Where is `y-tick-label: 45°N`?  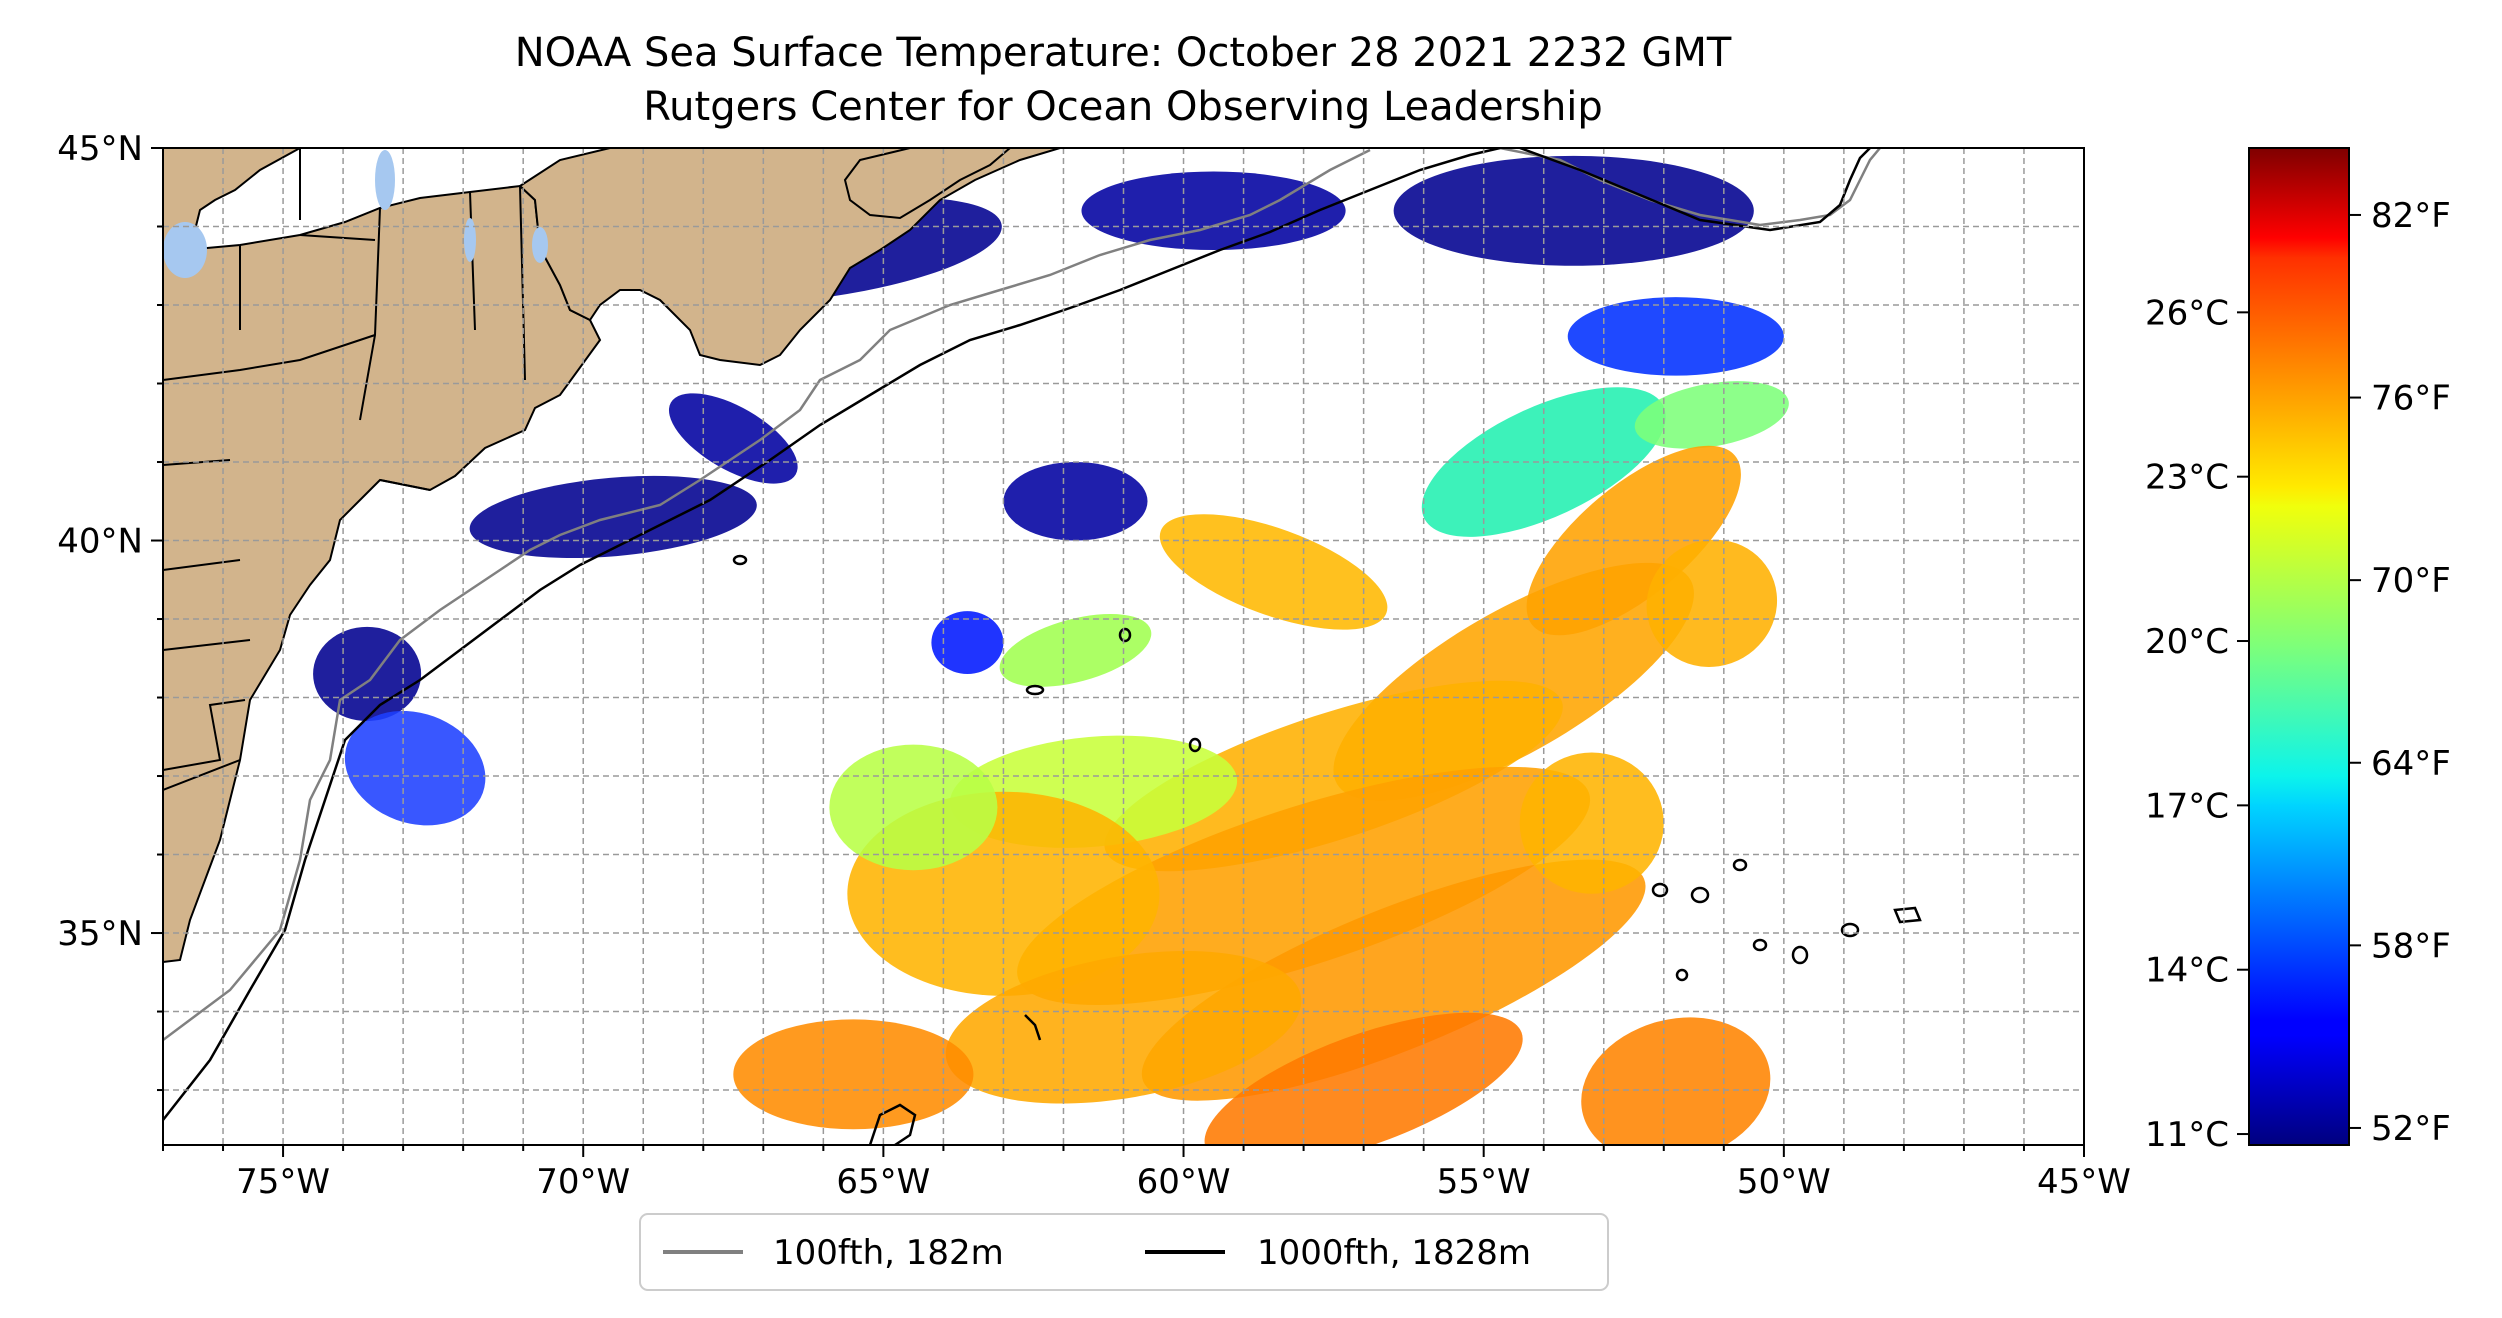
y-tick-label: 45°N is located at coordinates (100, 149).